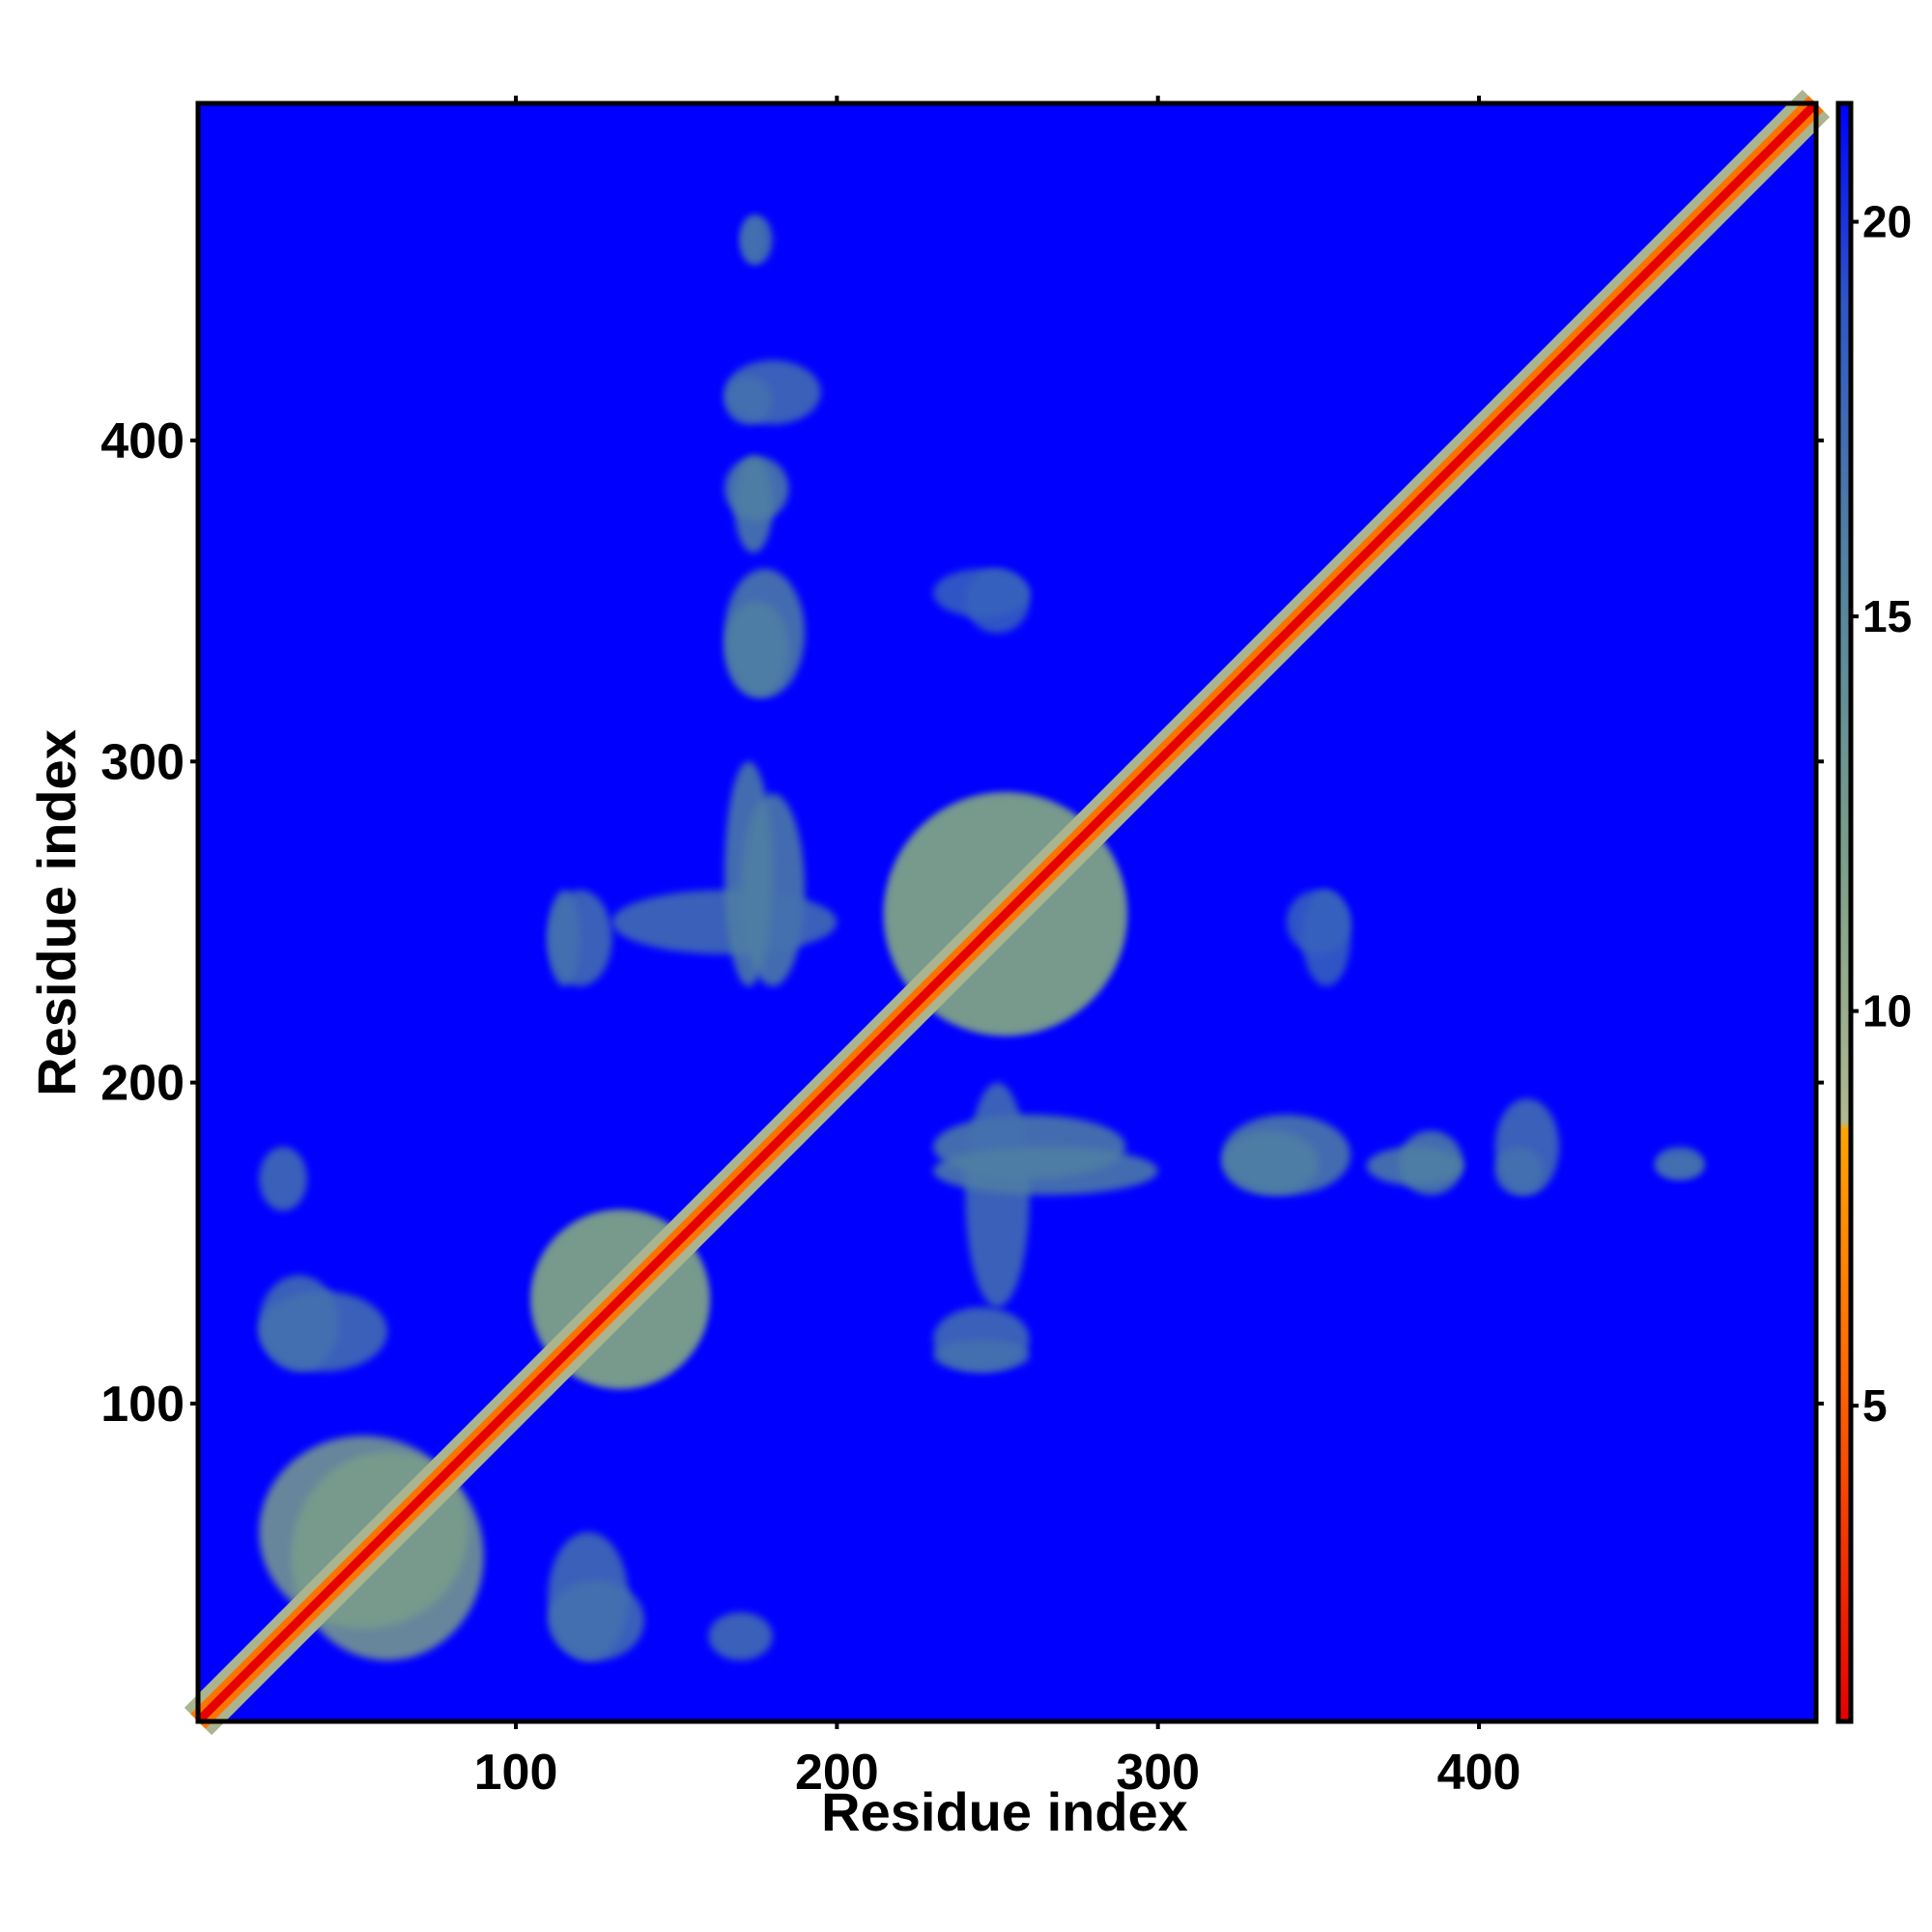 The width and height of the screenshot is (1932, 1932). What do you see at coordinates (142, 762) in the screenshot?
I see `y-tick-label: 300` at bounding box center [142, 762].